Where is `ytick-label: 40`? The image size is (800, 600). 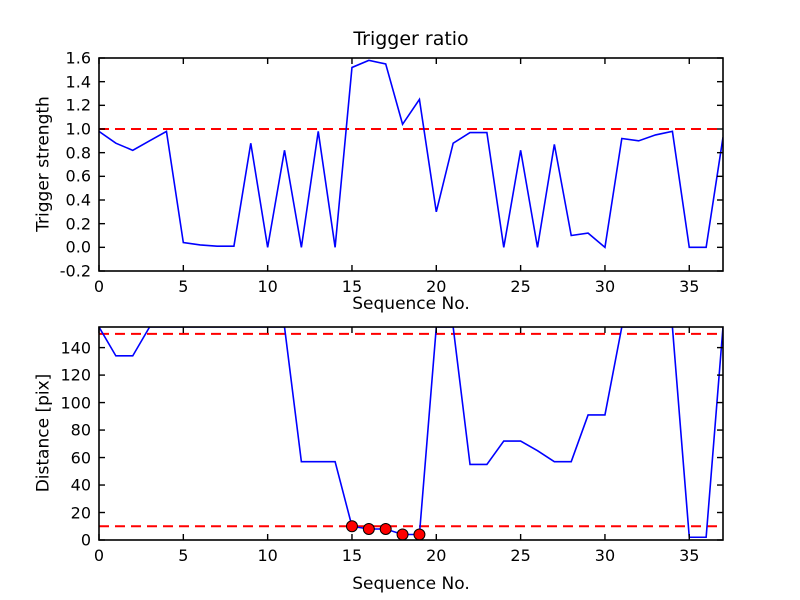 ytick-label: 40 is located at coordinates (80, 485).